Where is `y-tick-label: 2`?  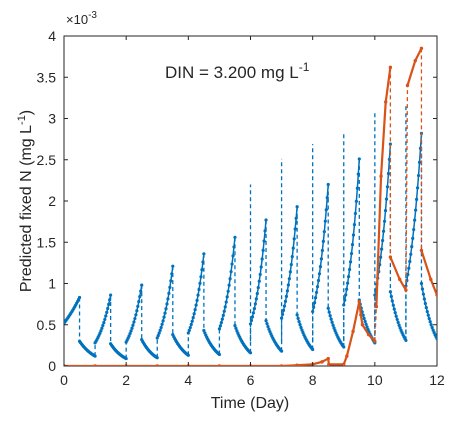 y-tick-label: 2 is located at coordinates (52, 201).